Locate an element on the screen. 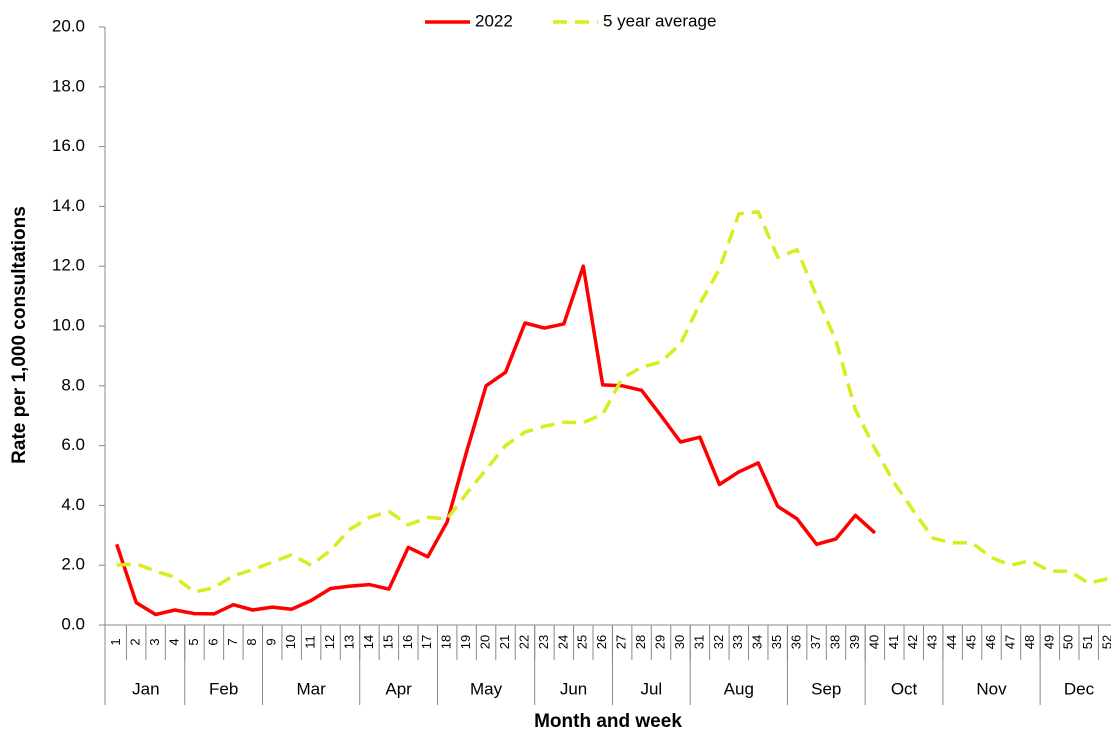 This screenshot has width=1111, height=734. y-axis-title: Rate per 1,000 consultations is located at coordinates (19, 335).